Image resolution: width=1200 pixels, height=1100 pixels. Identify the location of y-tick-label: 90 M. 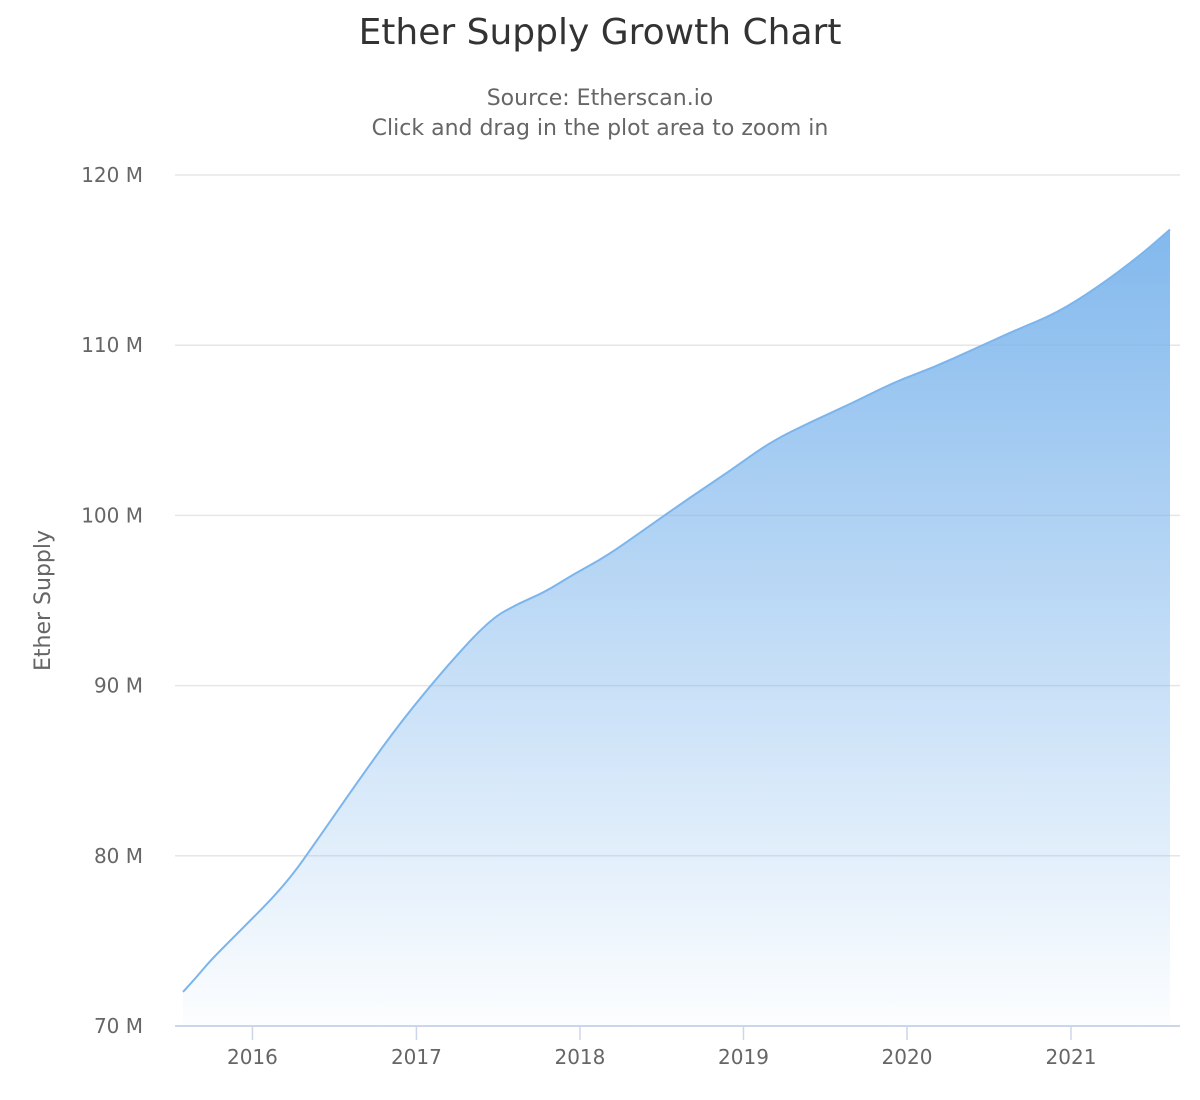
(118, 686).